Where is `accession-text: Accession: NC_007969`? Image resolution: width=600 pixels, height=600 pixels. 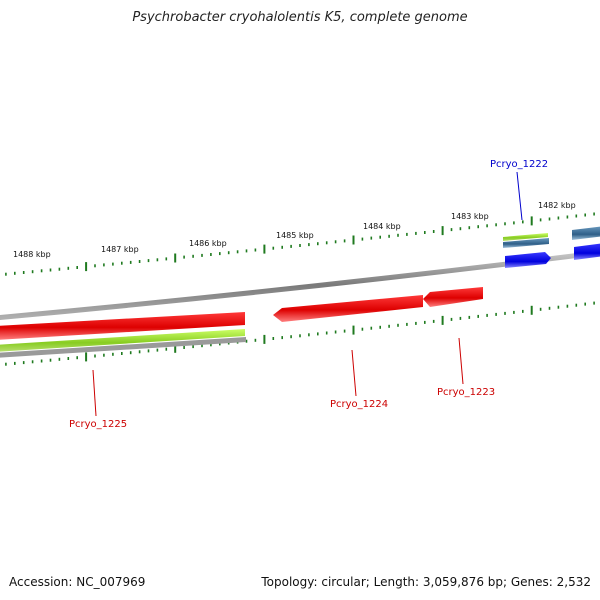
accession-text: Accession: NC_007969 is located at coordinates (77, 582).